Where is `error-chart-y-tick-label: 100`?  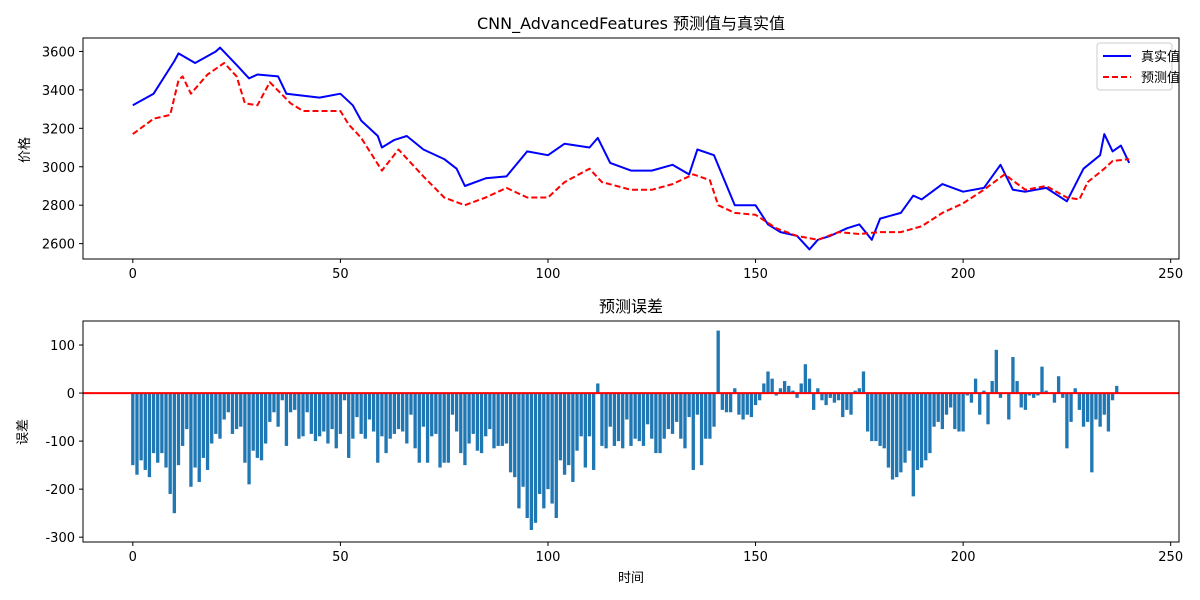 error-chart-y-tick-label: 100 is located at coordinates (62, 346).